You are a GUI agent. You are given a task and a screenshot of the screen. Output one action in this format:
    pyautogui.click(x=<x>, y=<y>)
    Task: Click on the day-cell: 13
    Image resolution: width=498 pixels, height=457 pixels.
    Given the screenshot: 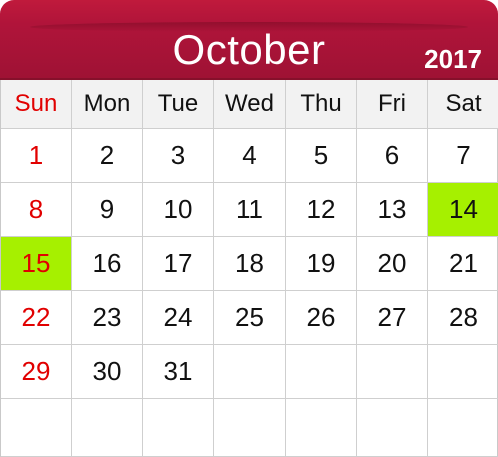 What is the action you would take?
    pyautogui.click(x=392, y=210)
    